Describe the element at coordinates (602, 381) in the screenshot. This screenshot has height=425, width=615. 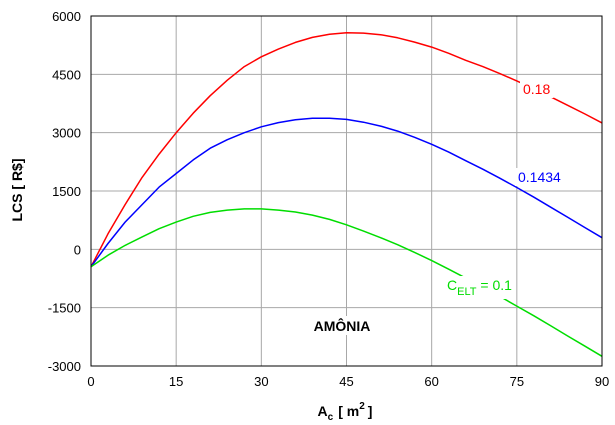
I see `x-tick-label: 90` at that location.